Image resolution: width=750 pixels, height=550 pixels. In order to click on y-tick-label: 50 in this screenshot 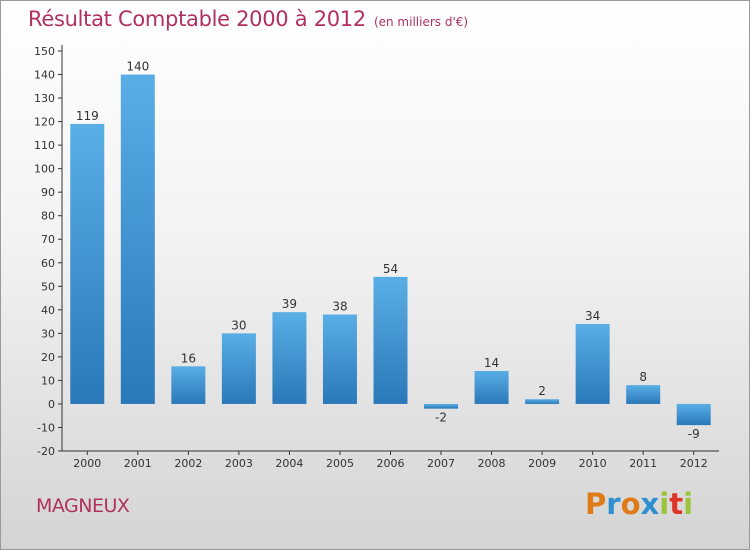, I will do `click(48, 286)`.